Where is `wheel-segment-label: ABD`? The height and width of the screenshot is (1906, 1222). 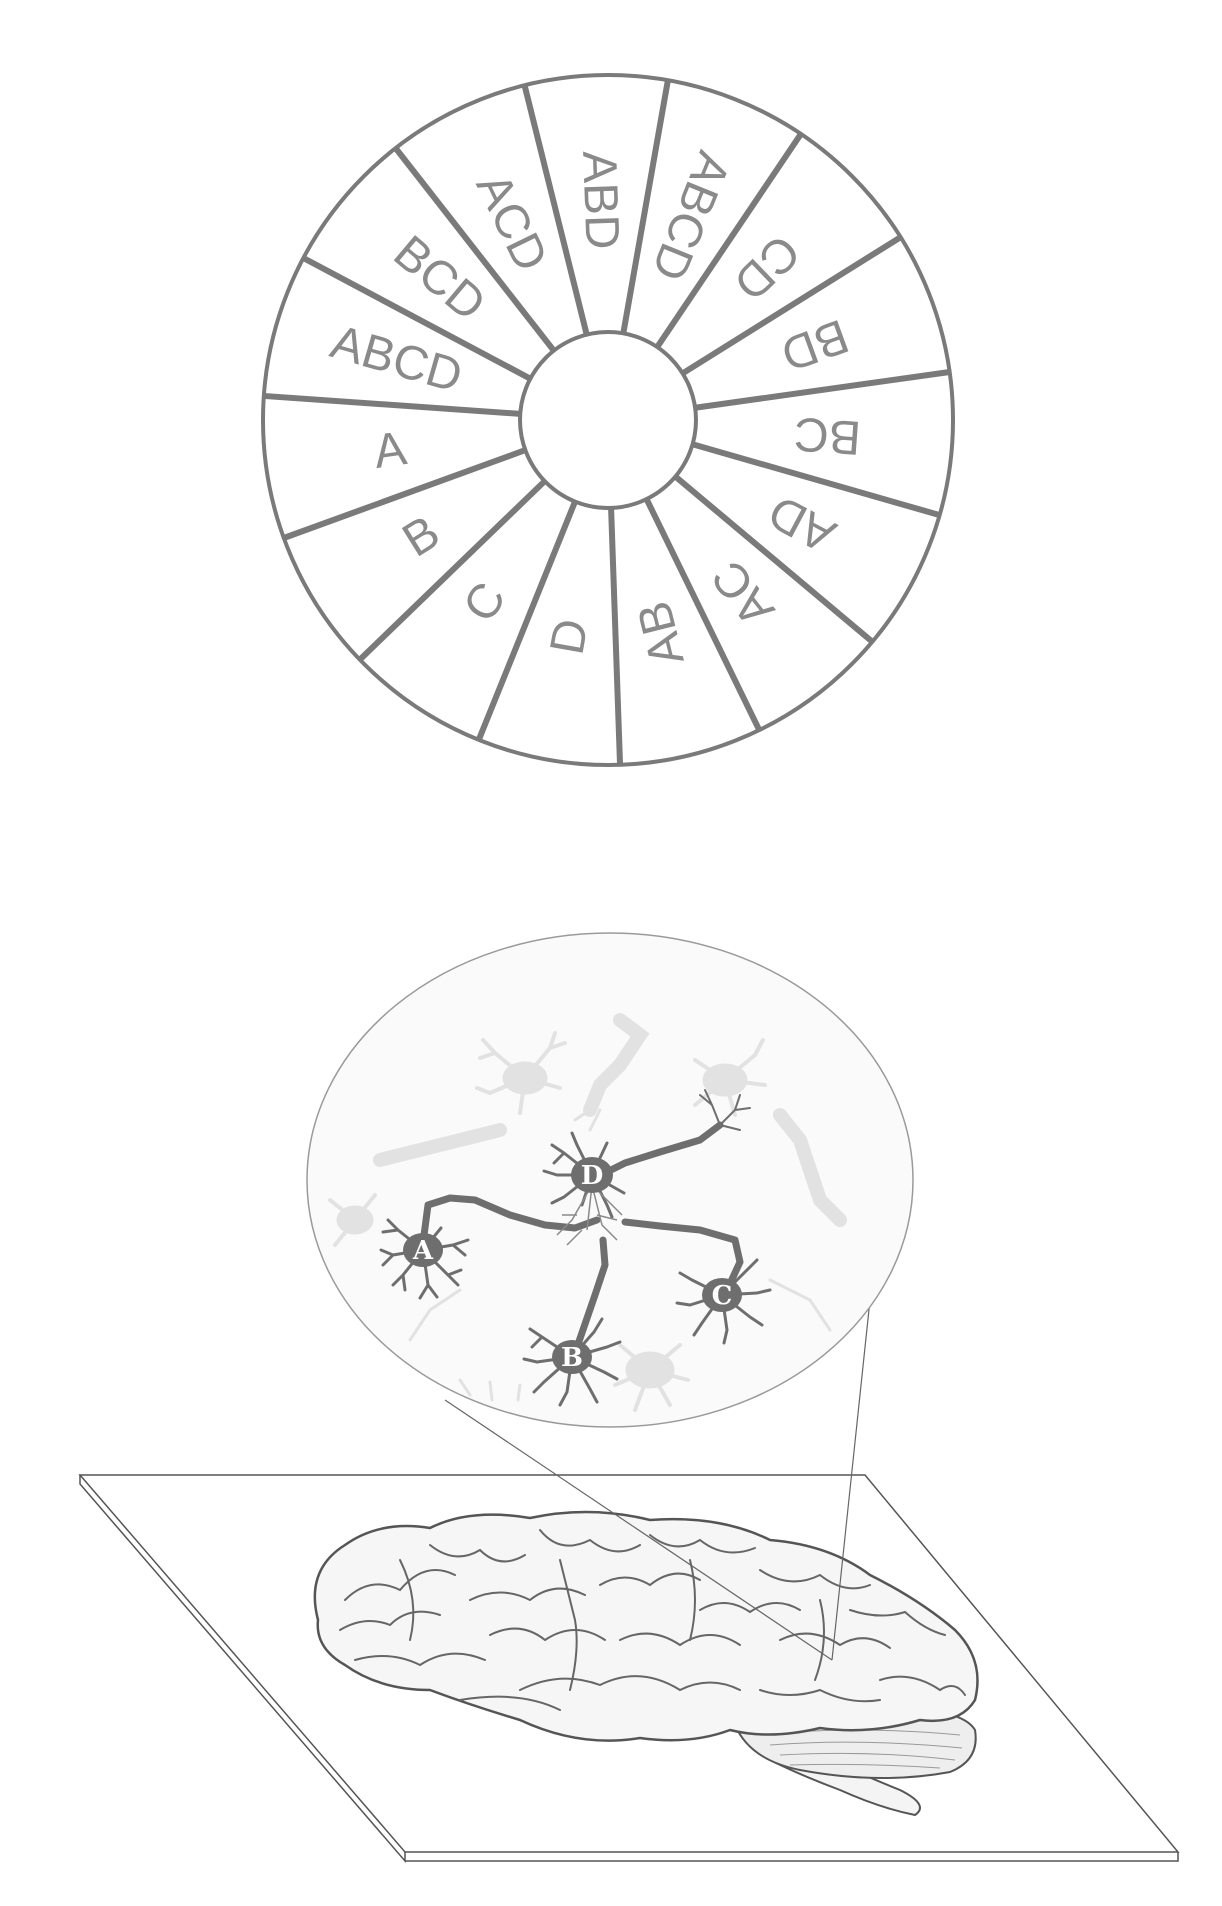 wheel-segment-label: ABD is located at coordinates (600, 200).